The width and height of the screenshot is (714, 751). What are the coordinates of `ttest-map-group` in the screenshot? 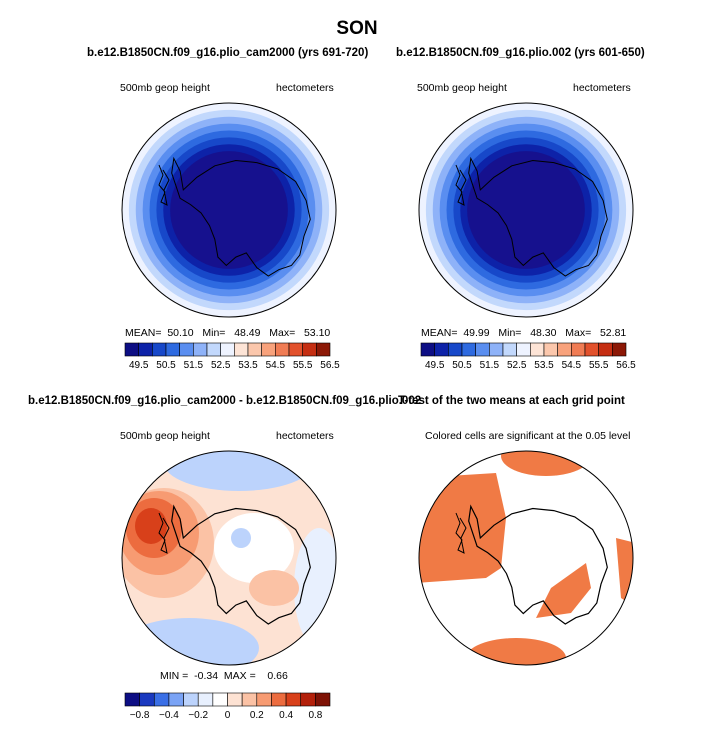 It's located at (526, 558).